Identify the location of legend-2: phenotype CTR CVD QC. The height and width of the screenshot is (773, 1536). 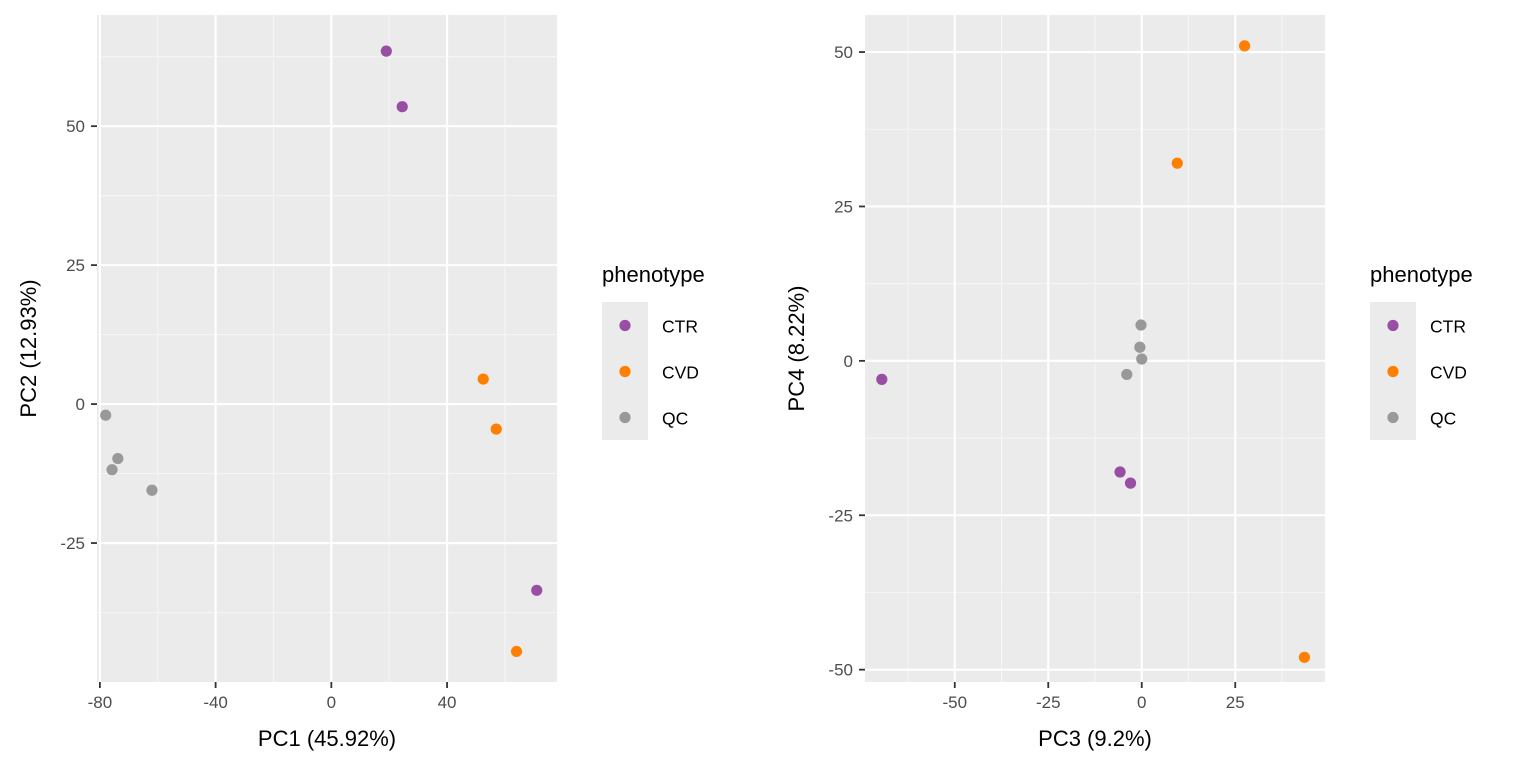
(1421, 351).